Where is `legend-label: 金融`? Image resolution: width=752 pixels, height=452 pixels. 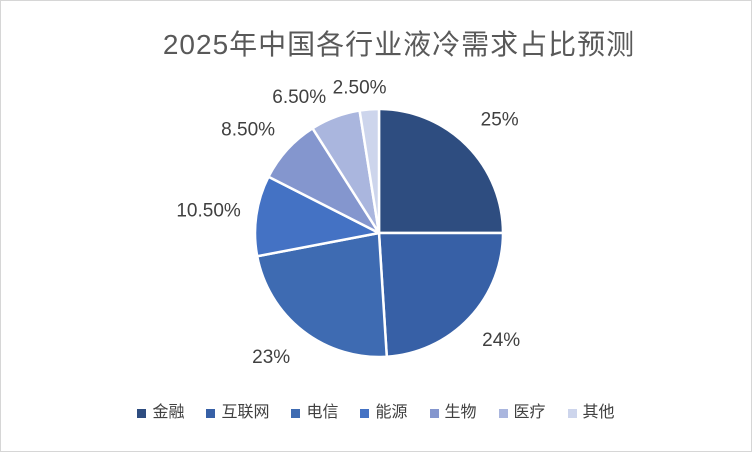 legend-label: 金融 is located at coordinates (168, 412).